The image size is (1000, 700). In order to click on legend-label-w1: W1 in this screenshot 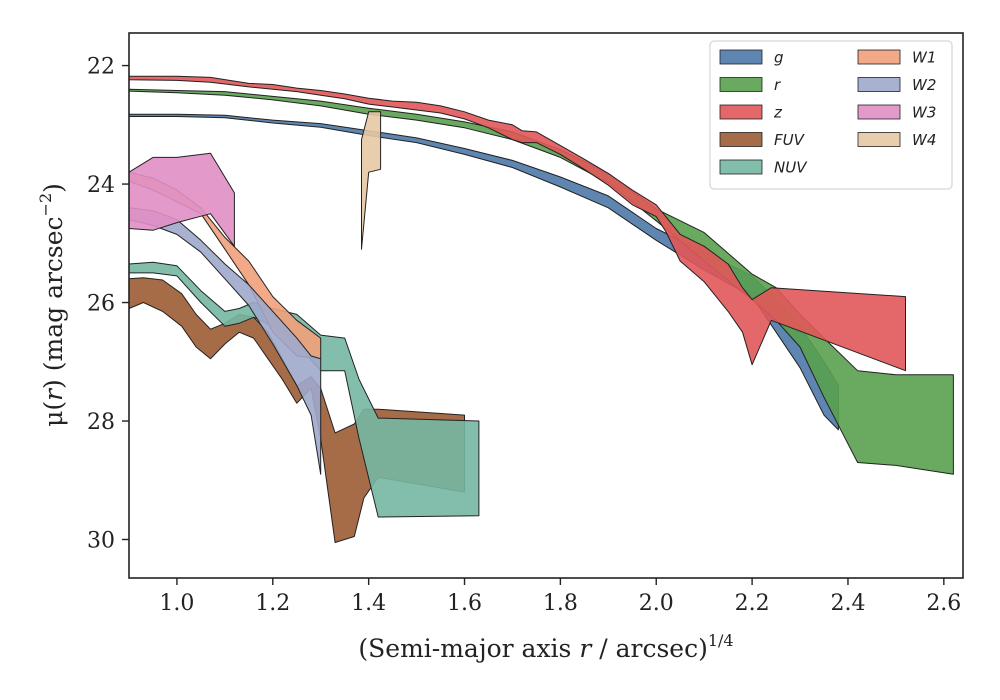, I will do `click(924, 58)`.